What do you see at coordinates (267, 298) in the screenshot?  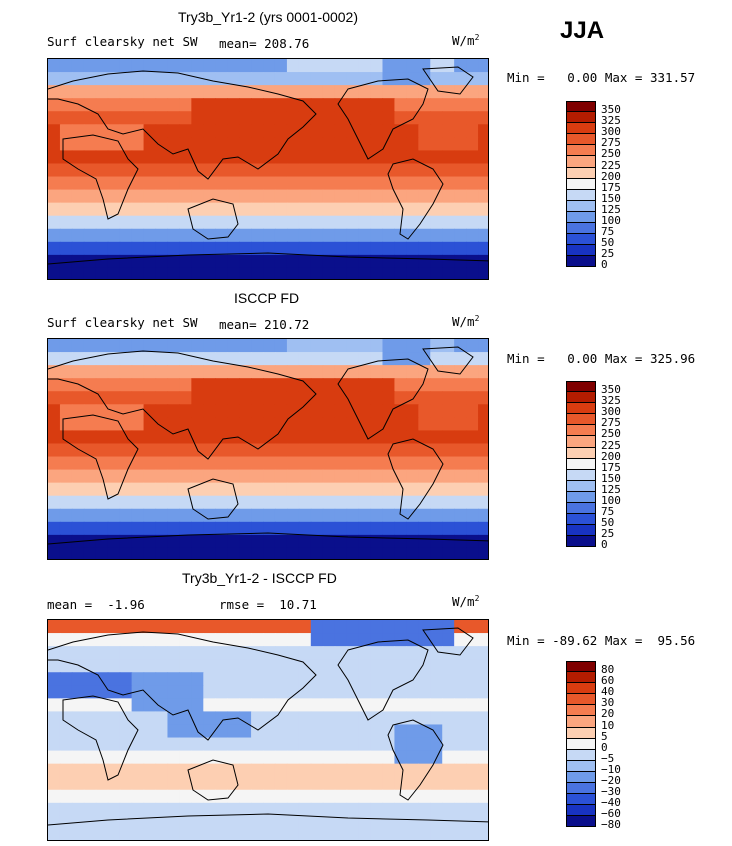 I see `panel-2-title: ISCCP FD` at bounding box center [267, 298].